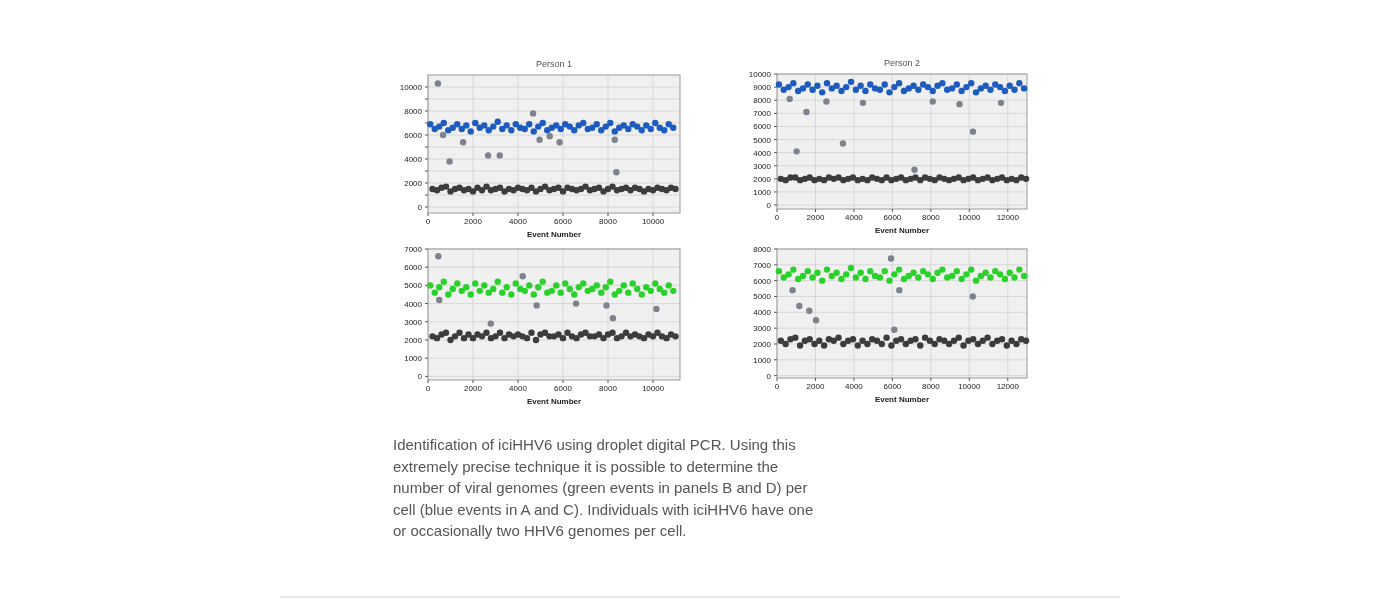 This screenshot has width=1400, height=600. What do you see at coordinates (762, 153) in the screenshot?
I see `y-tick-label: 4000` at bounding box center [762, 153].